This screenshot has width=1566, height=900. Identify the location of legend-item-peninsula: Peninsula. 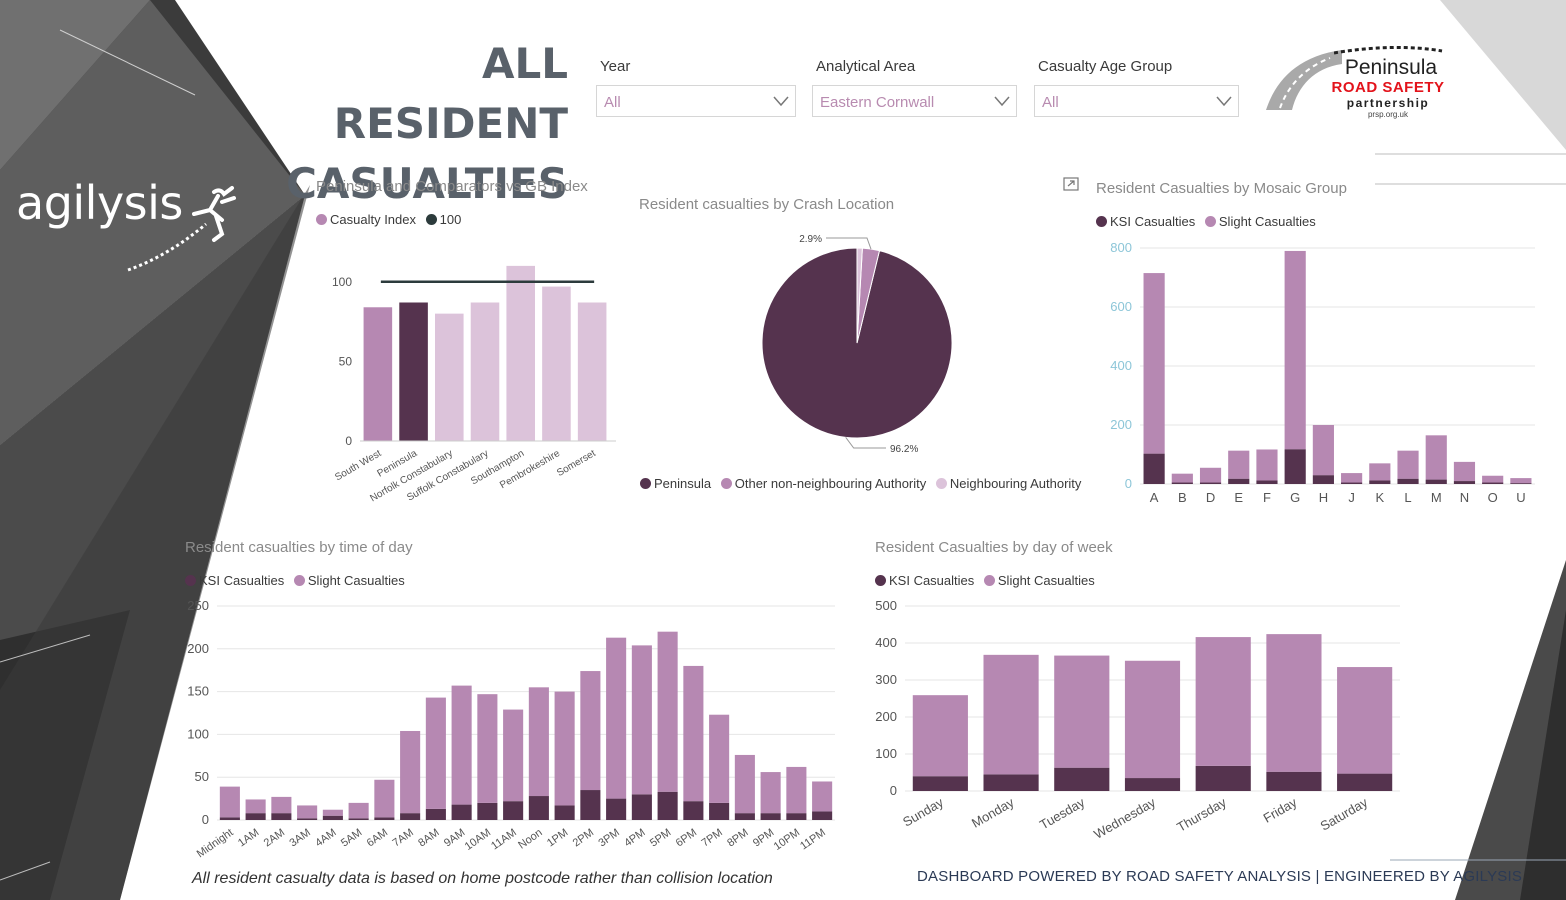
(675, 483).